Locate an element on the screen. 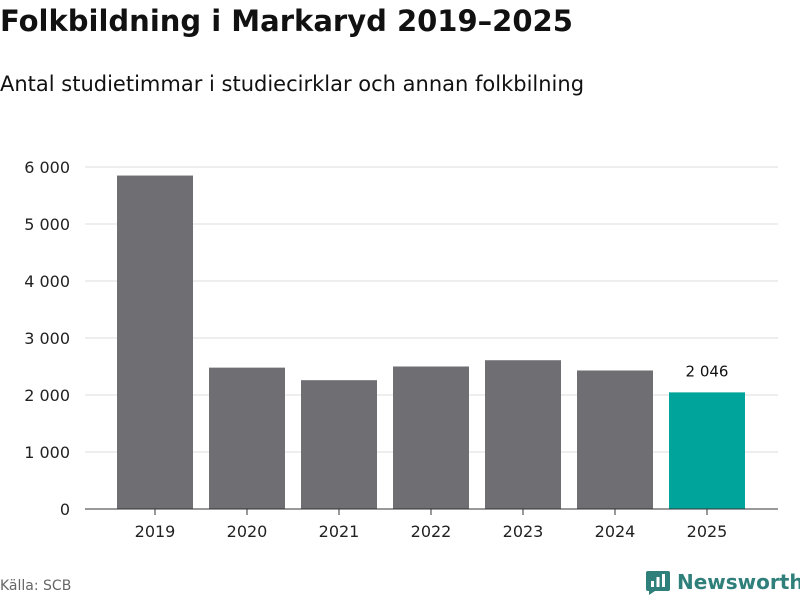 This screenshot has width=800, height=600. bar-2020 is located at coordinates (247, 438).